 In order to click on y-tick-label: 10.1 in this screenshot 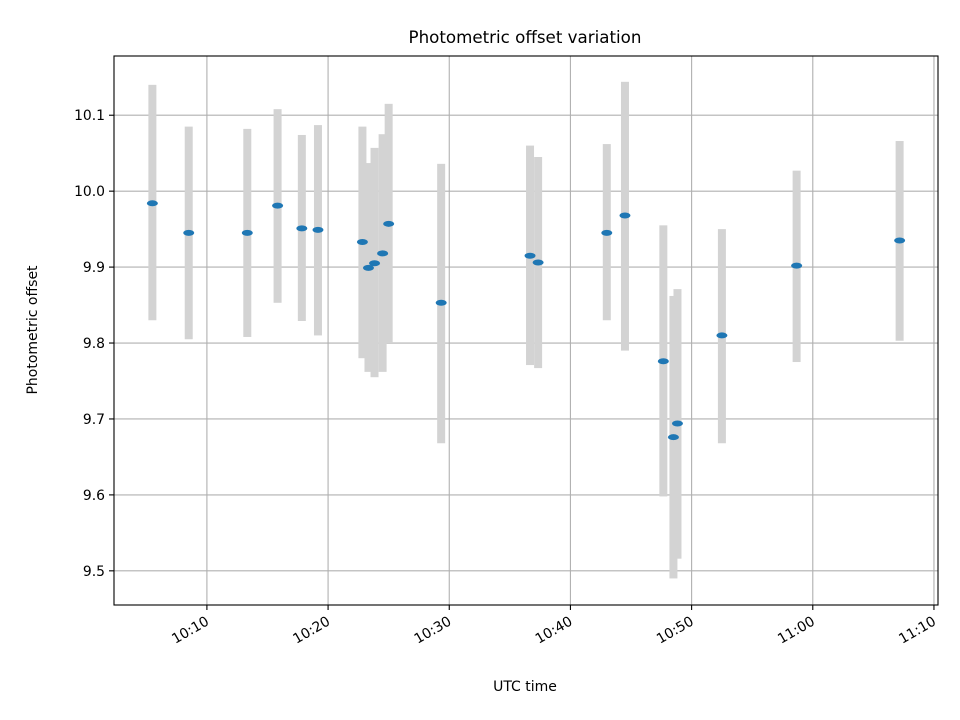, I will do `click(89, 116)`.